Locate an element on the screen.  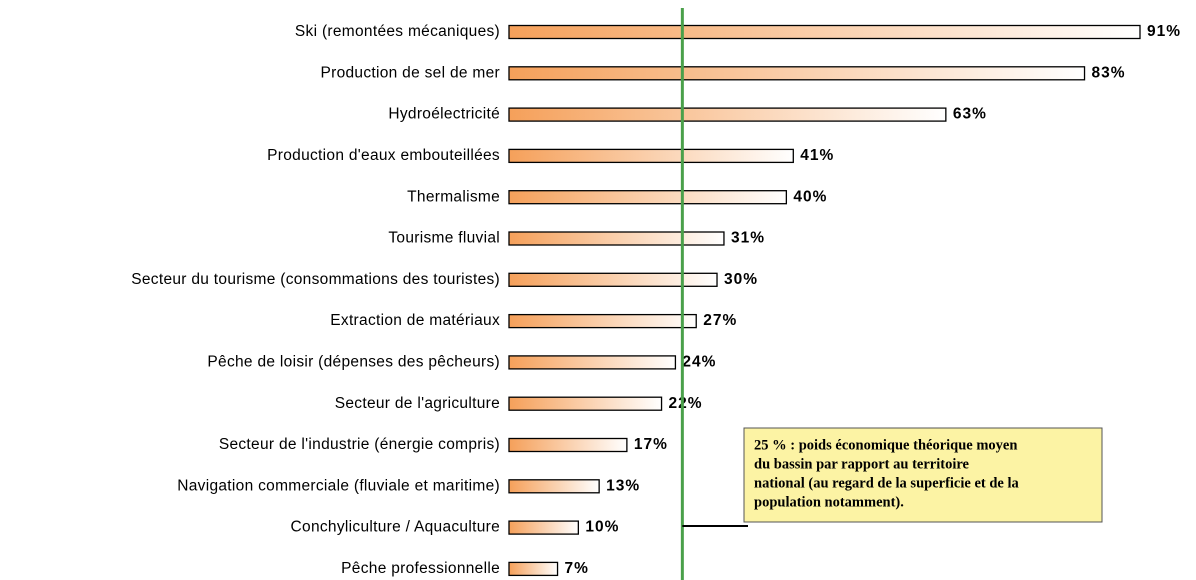
category-label: Production d'eaux embouteillées is located at coordinates (383, 155).